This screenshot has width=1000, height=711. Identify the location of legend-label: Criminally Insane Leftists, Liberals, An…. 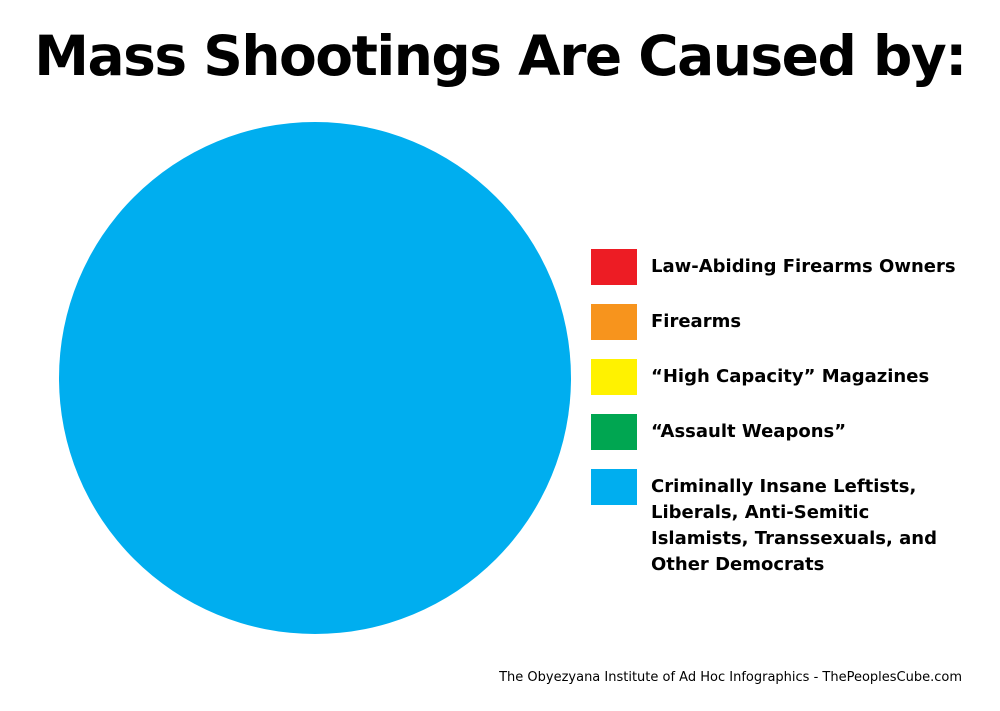
(794, 525).